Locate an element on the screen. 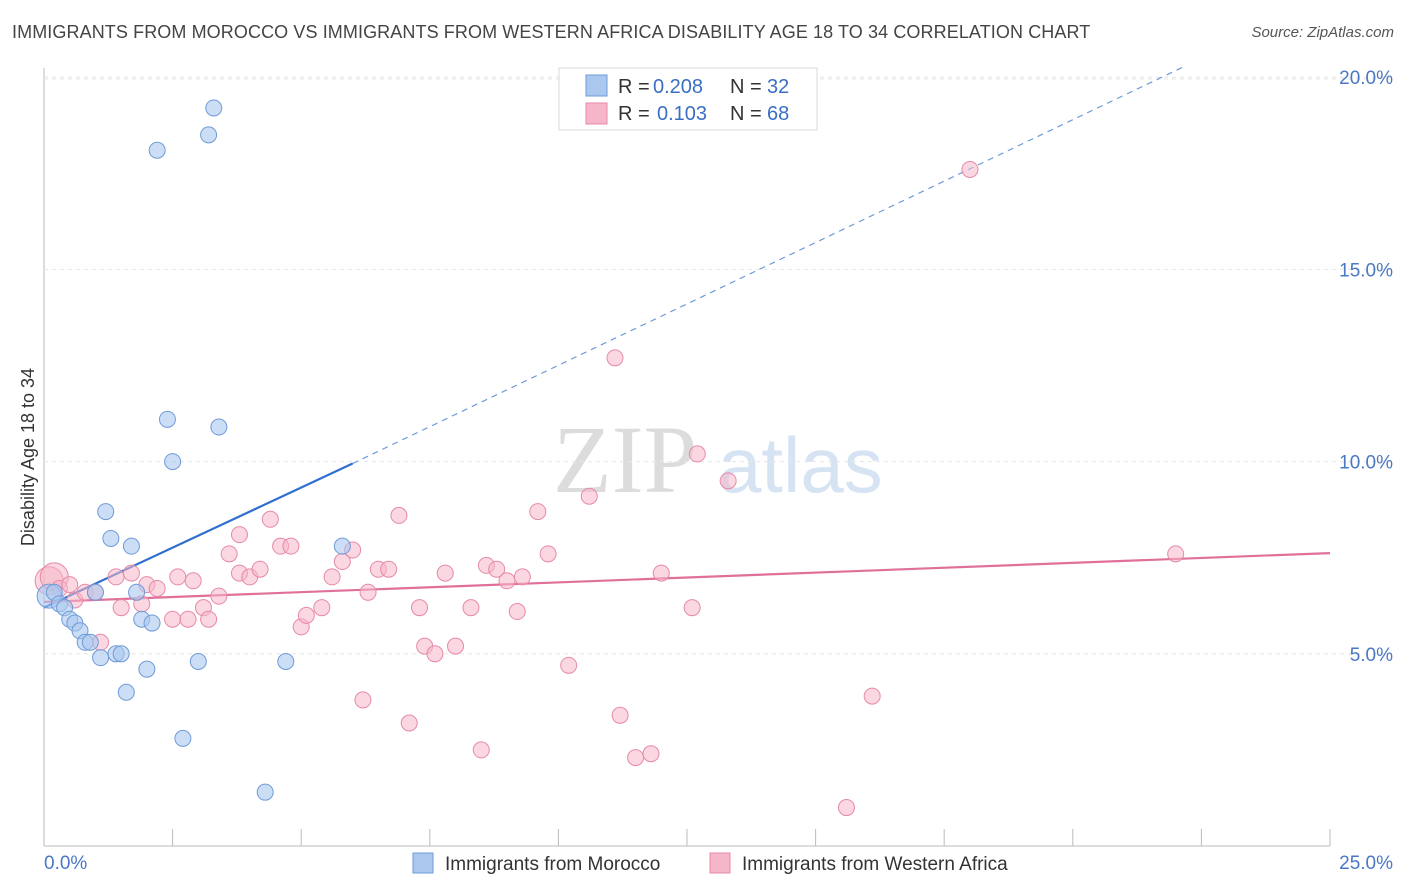 This screenshot has height=892, width=1406. y-axis-label: Disability Age 18 to 34 is located at coordinates (28, 457).